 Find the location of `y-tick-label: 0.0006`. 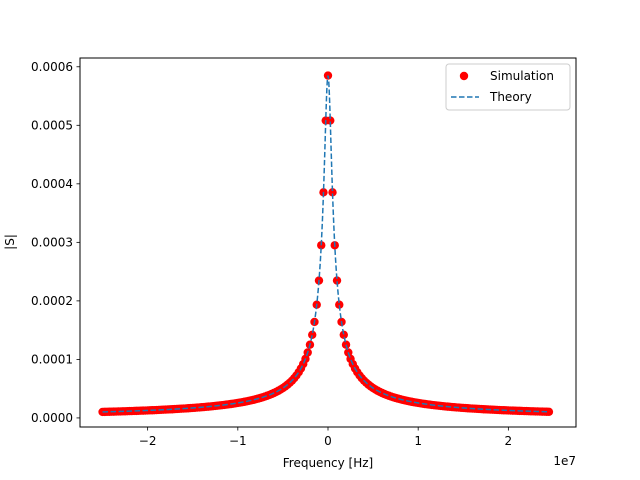

y-tick-label: 0.0006 is located at coordinates (52, 67).